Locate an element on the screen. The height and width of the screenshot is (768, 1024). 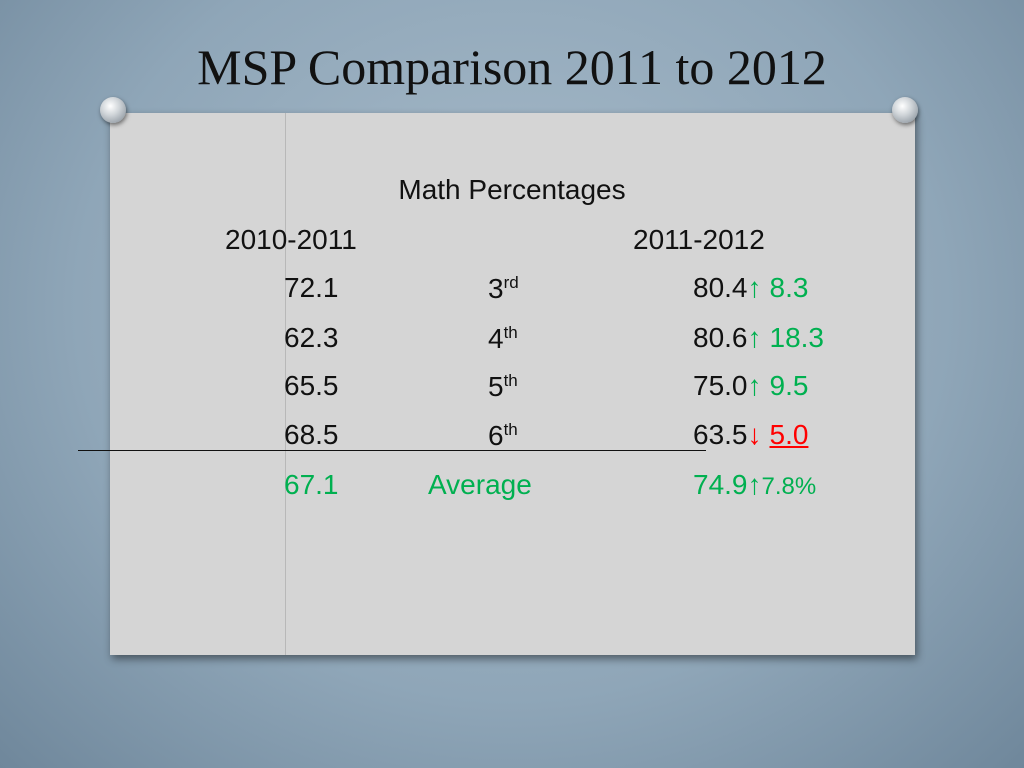
change: 9.5 is located at coordinates (789, 385).